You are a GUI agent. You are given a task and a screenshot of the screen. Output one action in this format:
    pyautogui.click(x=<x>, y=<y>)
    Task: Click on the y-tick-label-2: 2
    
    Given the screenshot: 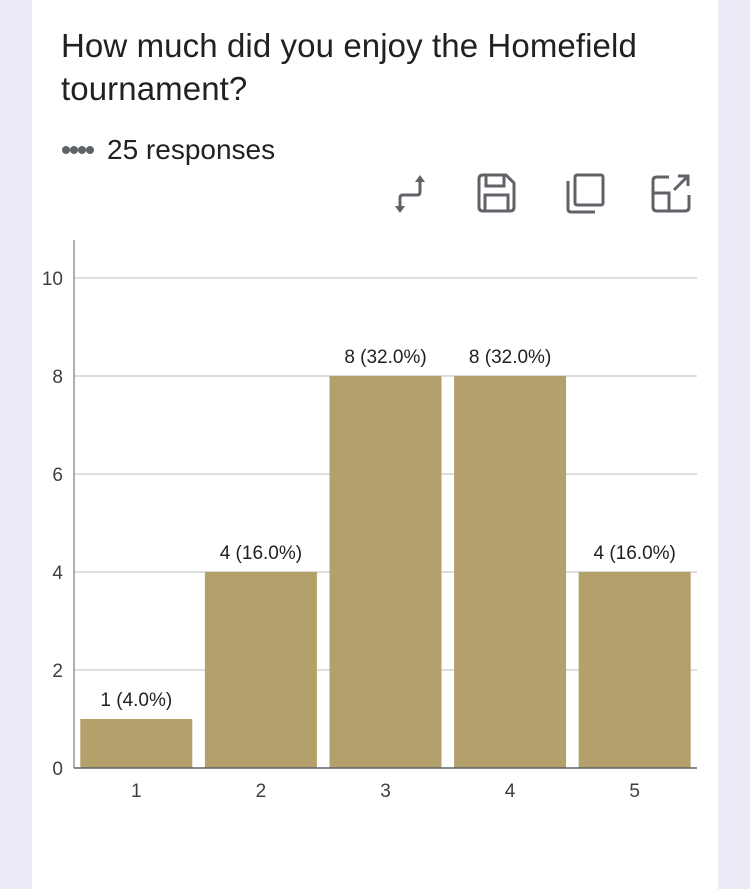 What is the action you would take?
    pyautogui.click(x=57, y=671)
    